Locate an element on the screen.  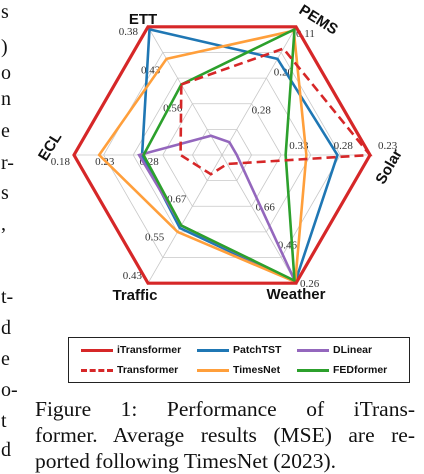
left-fragment: , is located at coordinates (3, 224).